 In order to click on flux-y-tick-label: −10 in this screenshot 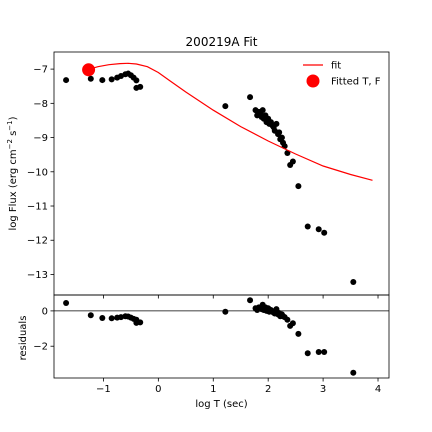, I will do `click(37, 172)`.